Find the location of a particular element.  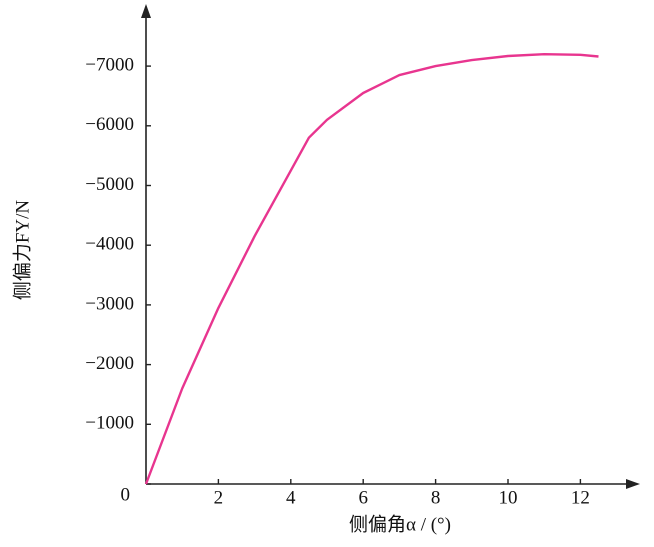

x-tick-label: 8 is located at coordinates (436, 497).